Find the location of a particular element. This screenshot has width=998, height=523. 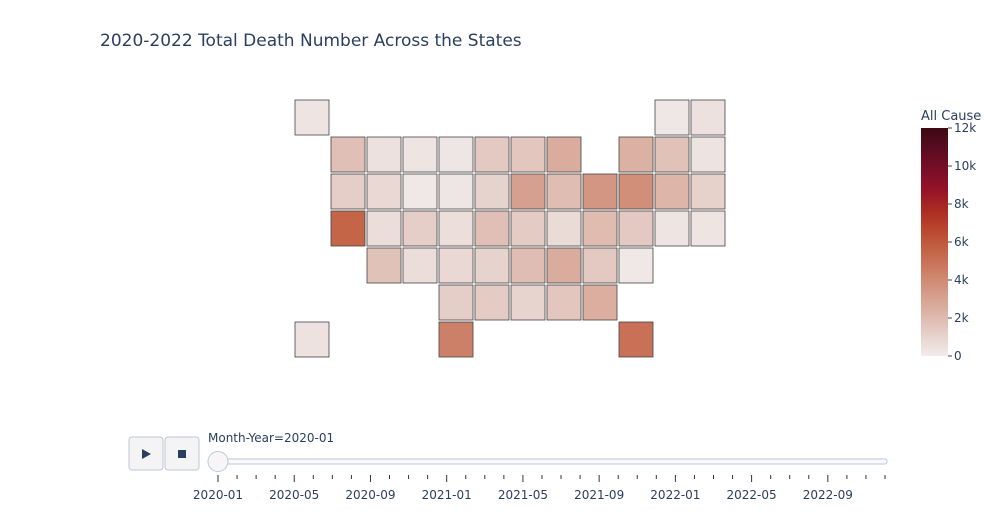

colorbar-title: All Cause is located at coordinates (951, 116).